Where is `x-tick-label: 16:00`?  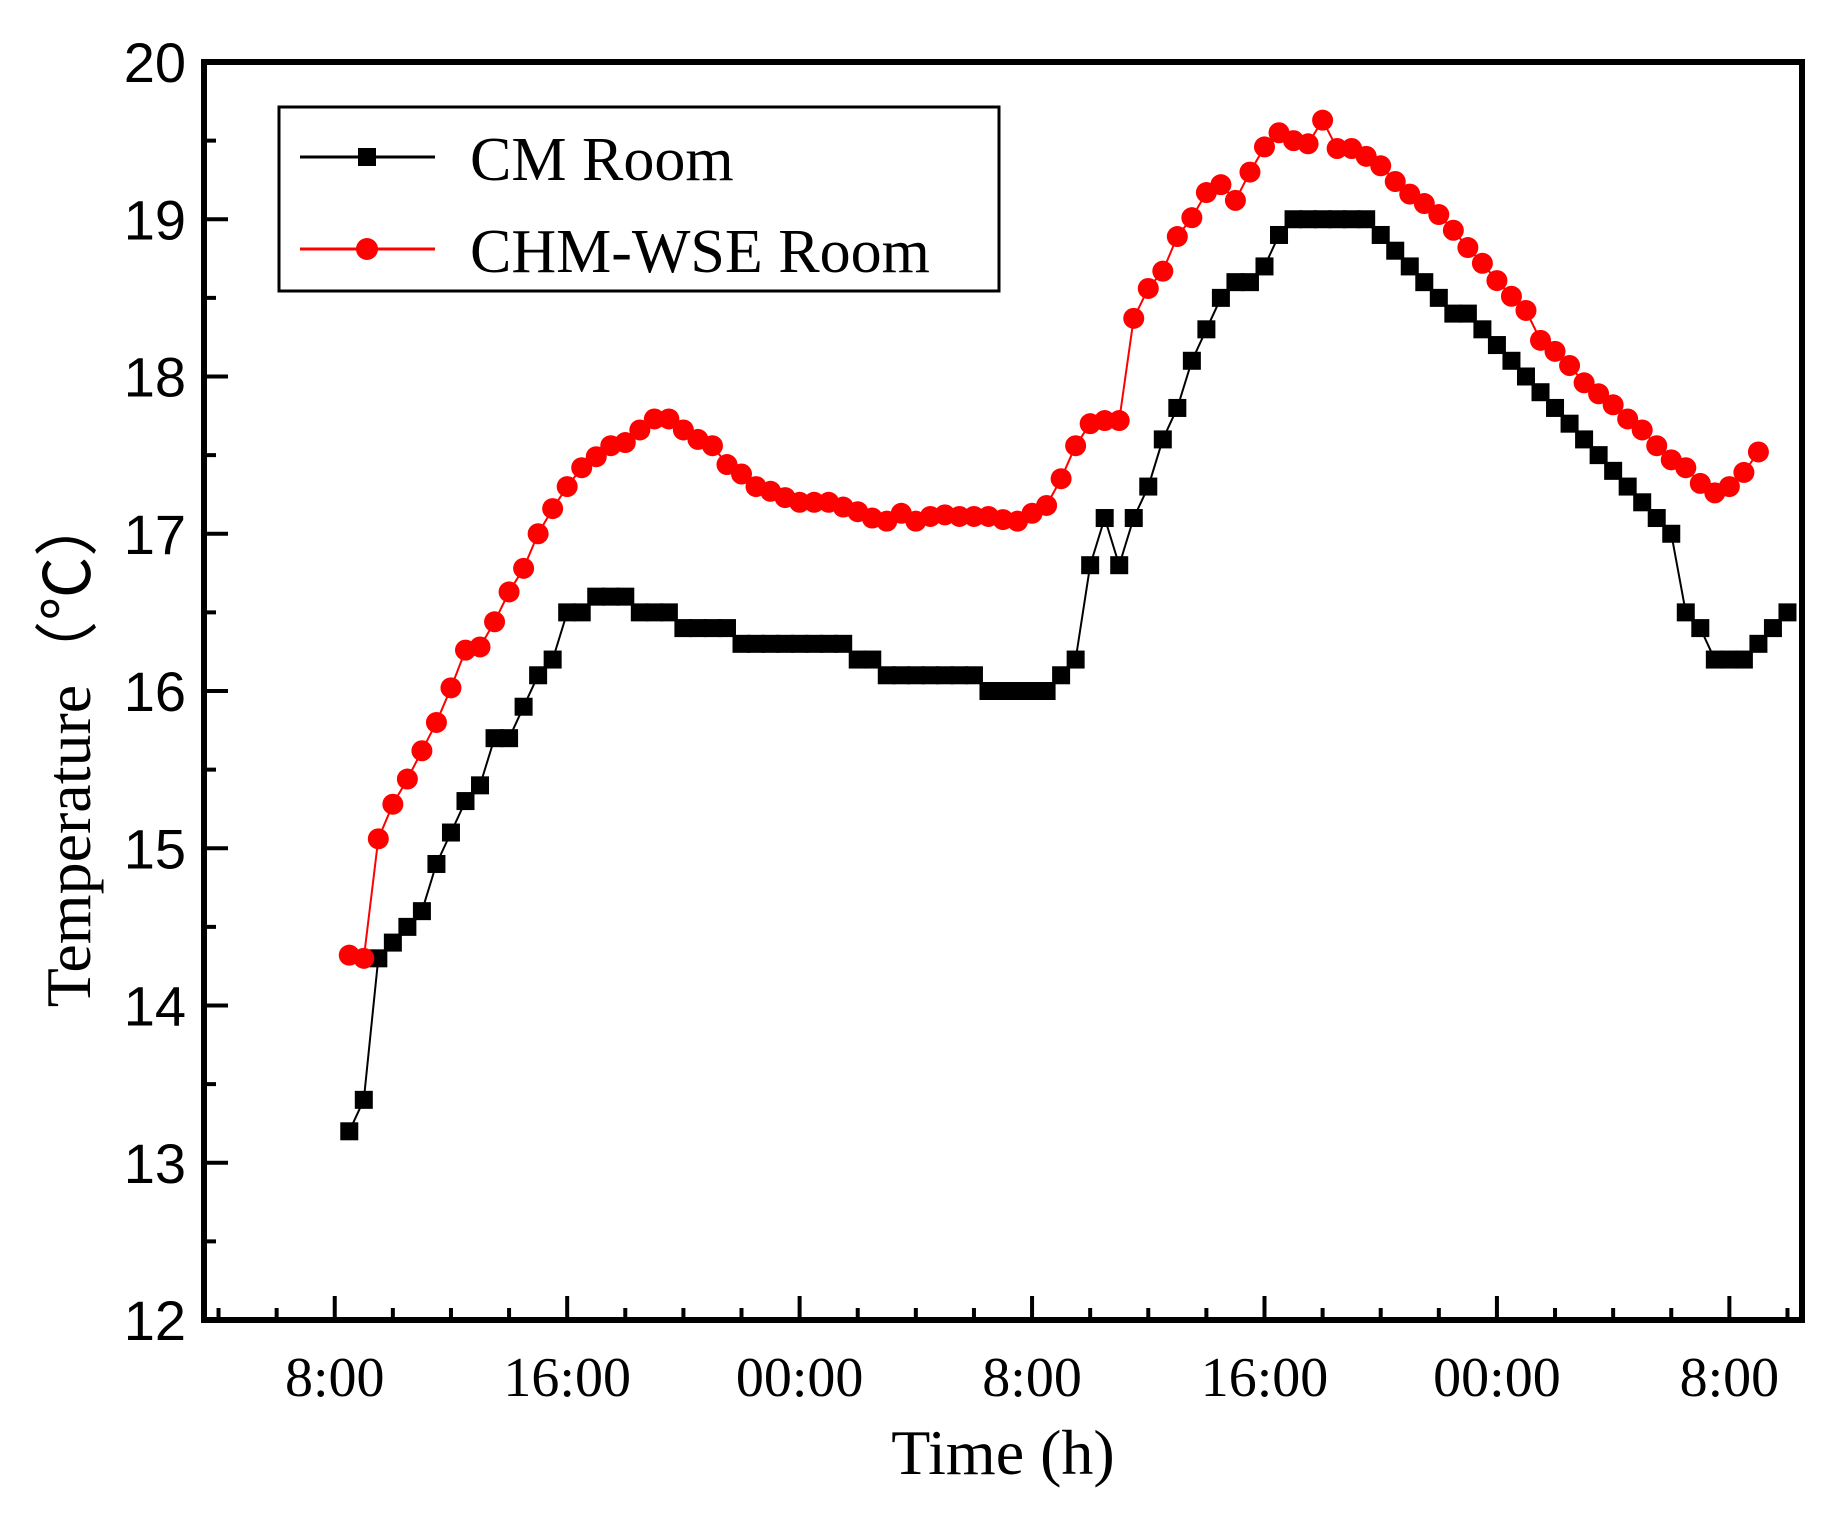
x-tick-label: 16:00 is located at coordinates (567, 1378).